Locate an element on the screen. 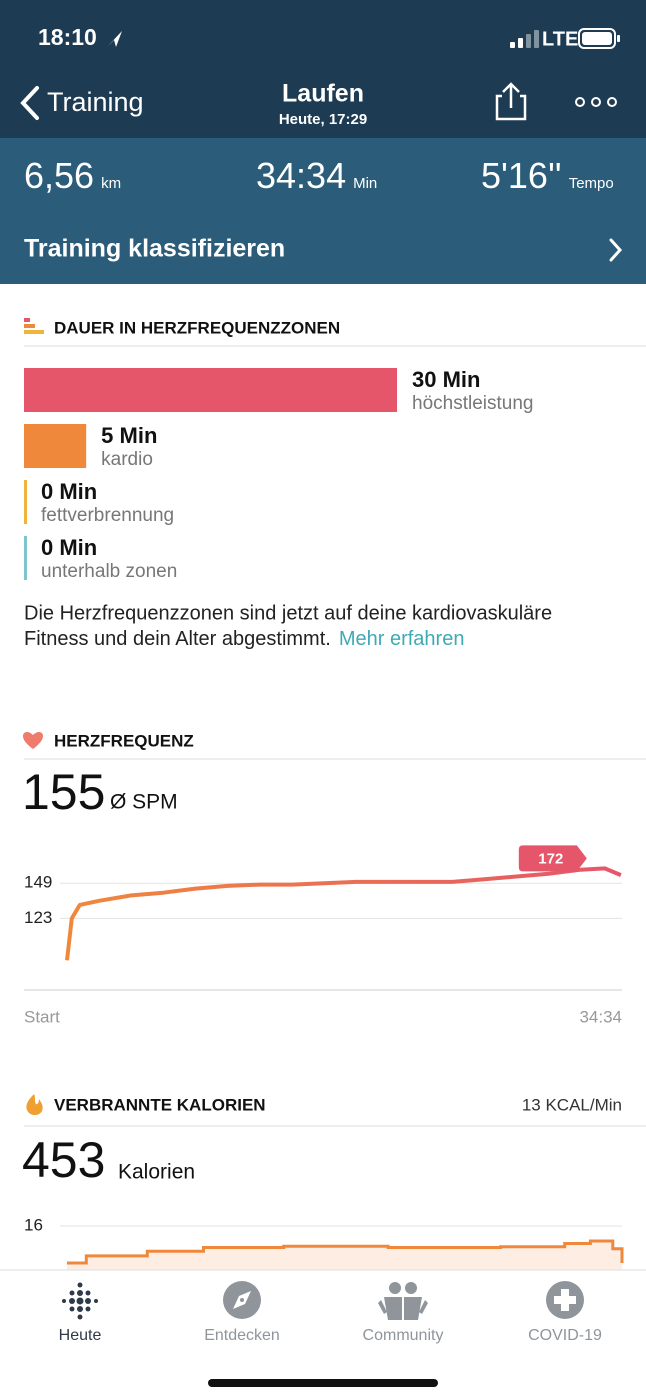 The image size is (646, 1400). stats-bg is located at coordinates (323, 211).